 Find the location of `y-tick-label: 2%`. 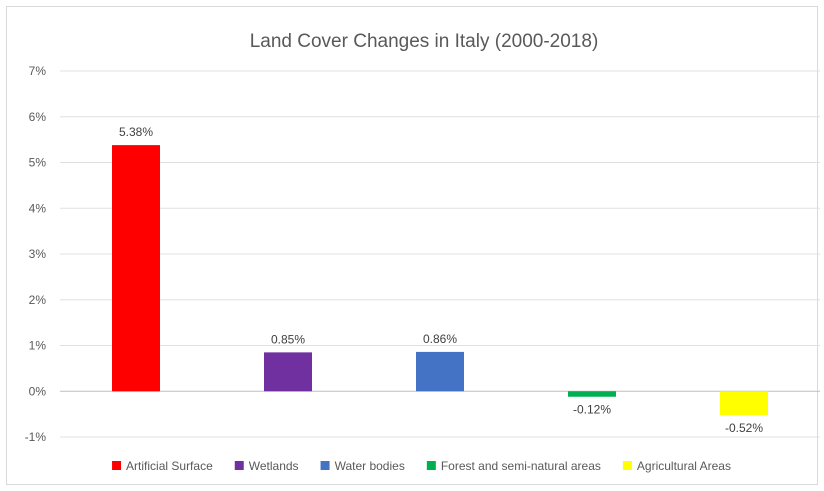

y-tick-label: 2% is located at coordinates (38, 300).